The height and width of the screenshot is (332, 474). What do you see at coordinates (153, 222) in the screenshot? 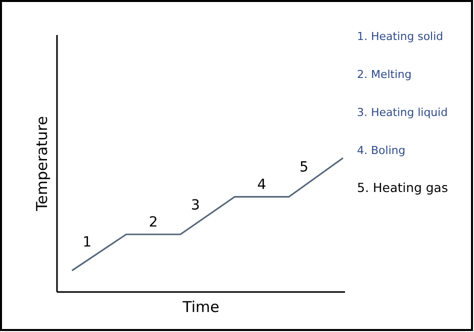
I see `annotation: 2` at bounding box center [153, 222].